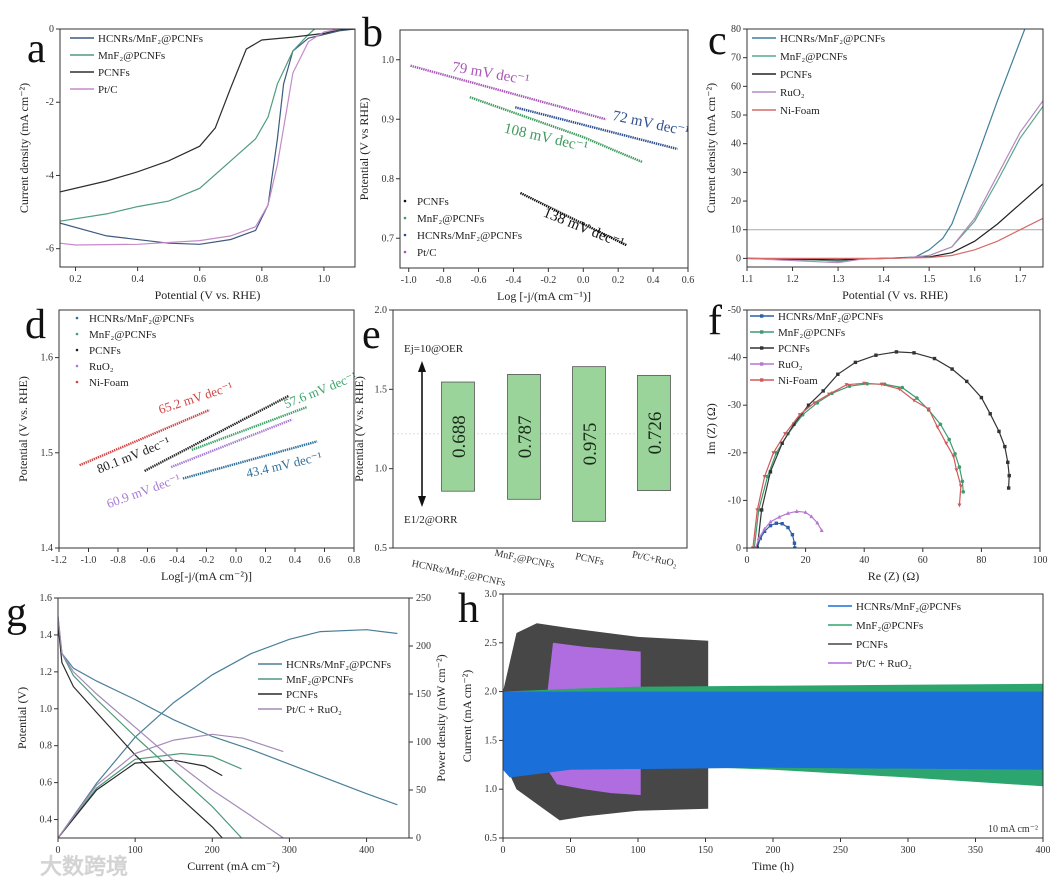 This screenshot has height=882, width=1050. Describe the element at coordinates (50, 102) in the screenshot. I see `y-tick-label: -2` at that location.